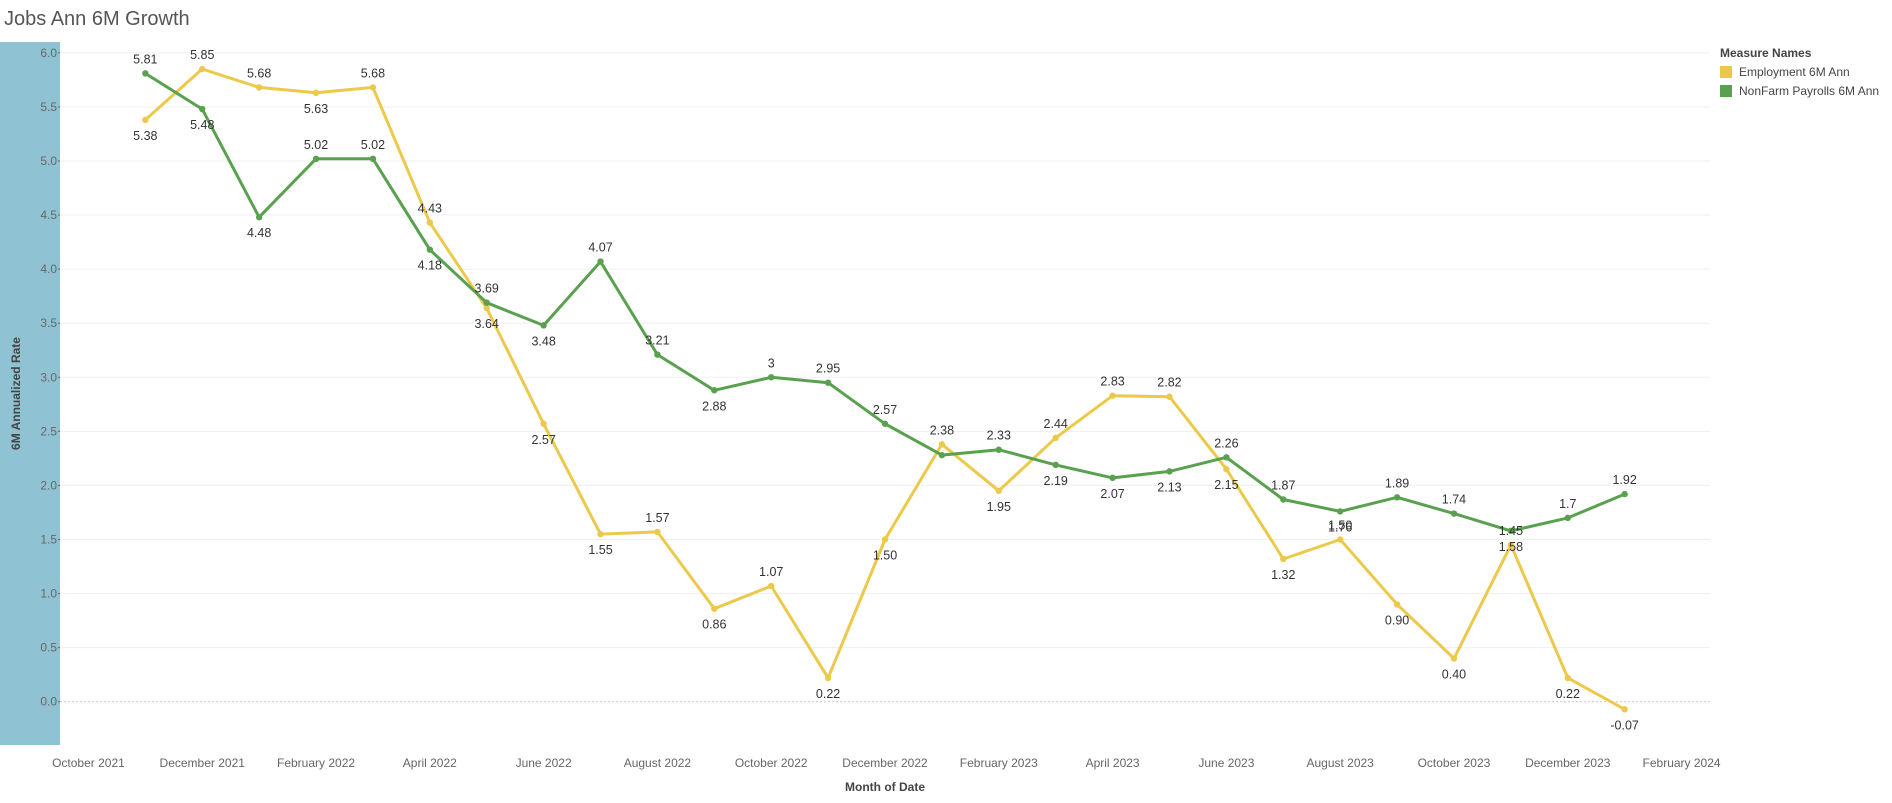 Image resolution: width=1892 pixels, height=803 pixels. What do you see at coordinates (543, 341) in the screenshot?
I see `data-label-nonfarm-payrolls: 3.48` at bounding box center [543, 341].